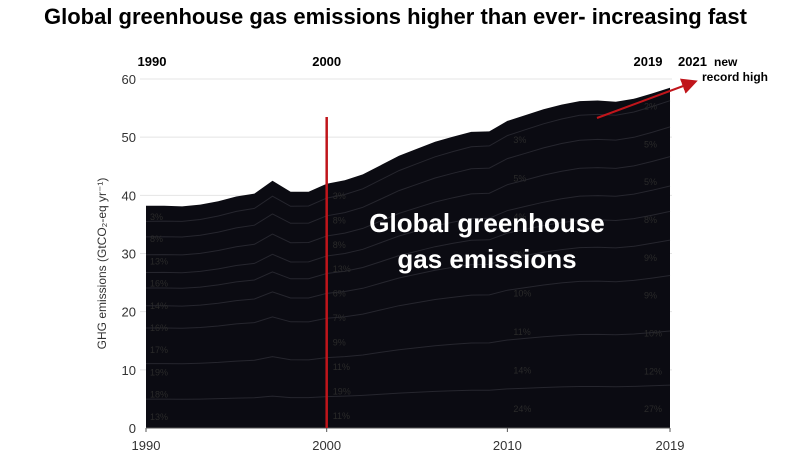  Describe the element at coordinates (522, 409) in the screenshot. I see `share-label: 24%` at that location.